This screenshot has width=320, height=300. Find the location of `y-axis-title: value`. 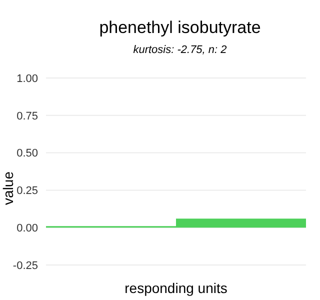

y-axis-title: value is located at coordinates (8, 188).